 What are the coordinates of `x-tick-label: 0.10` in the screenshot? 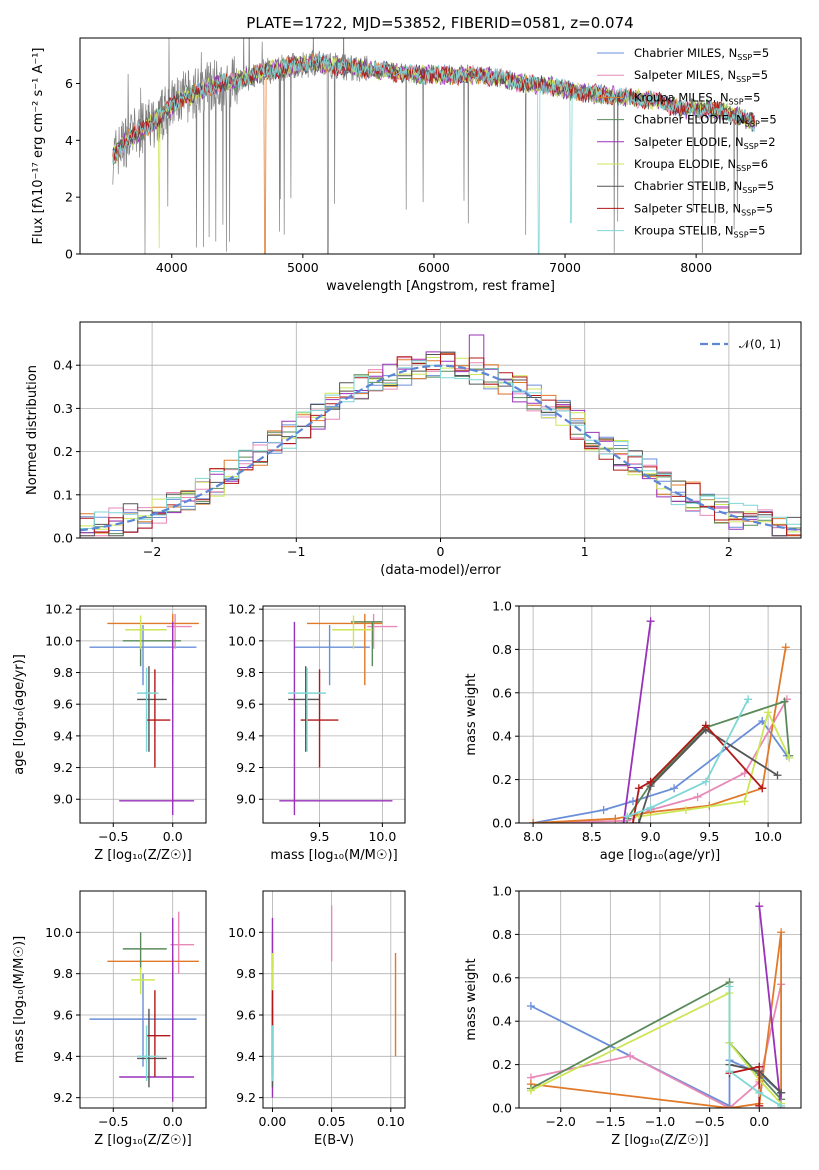 It's located at (391, 1121).